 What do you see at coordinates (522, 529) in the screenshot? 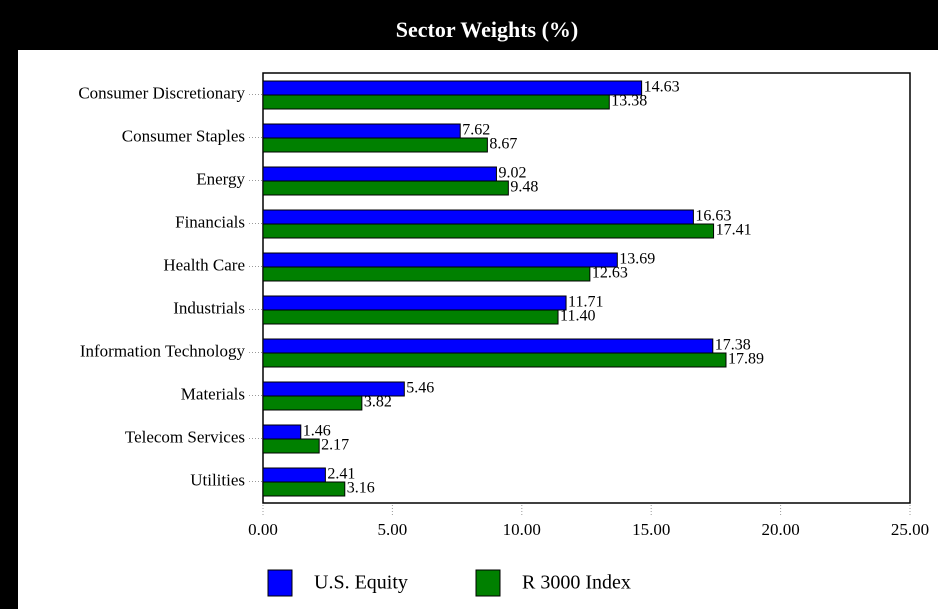
I see `x-tick-label: 10.00` at bounding box center [522, 529].